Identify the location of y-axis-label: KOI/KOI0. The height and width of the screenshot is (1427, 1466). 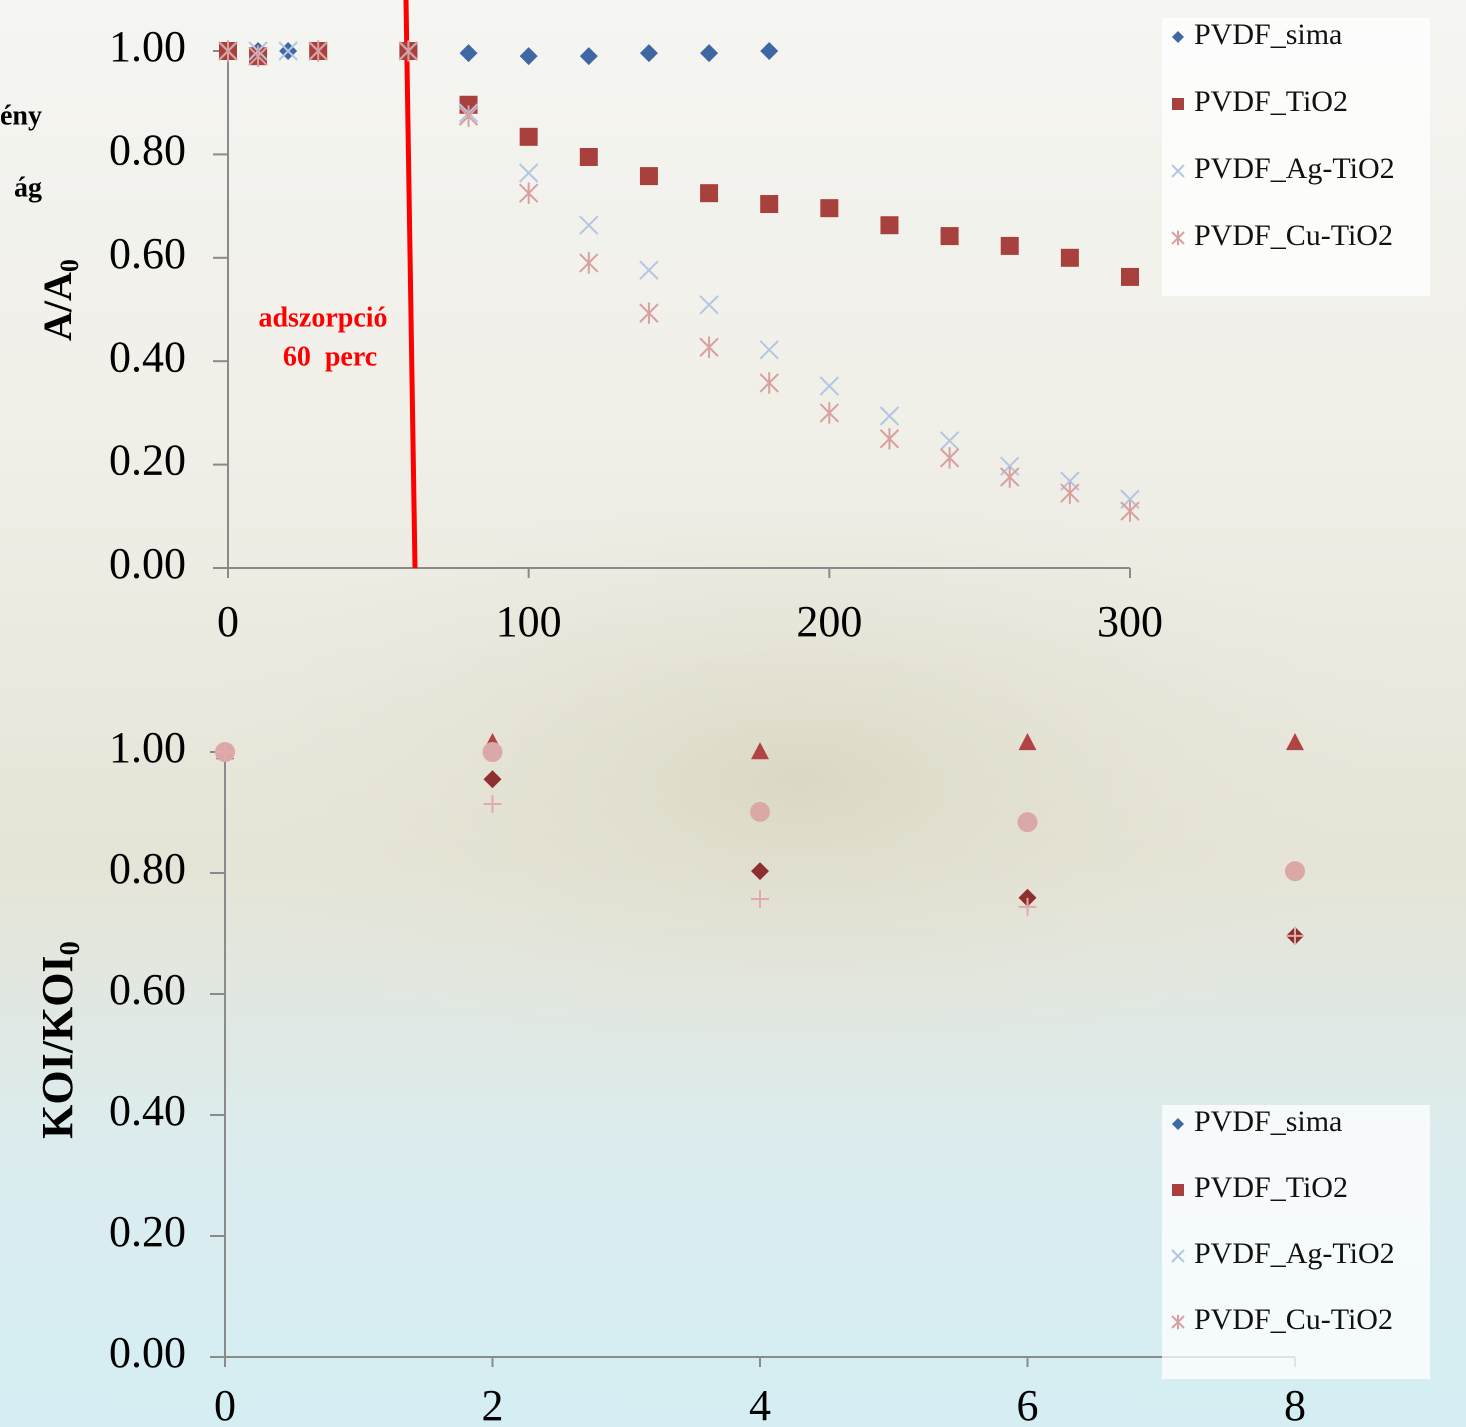
(59, 1040).